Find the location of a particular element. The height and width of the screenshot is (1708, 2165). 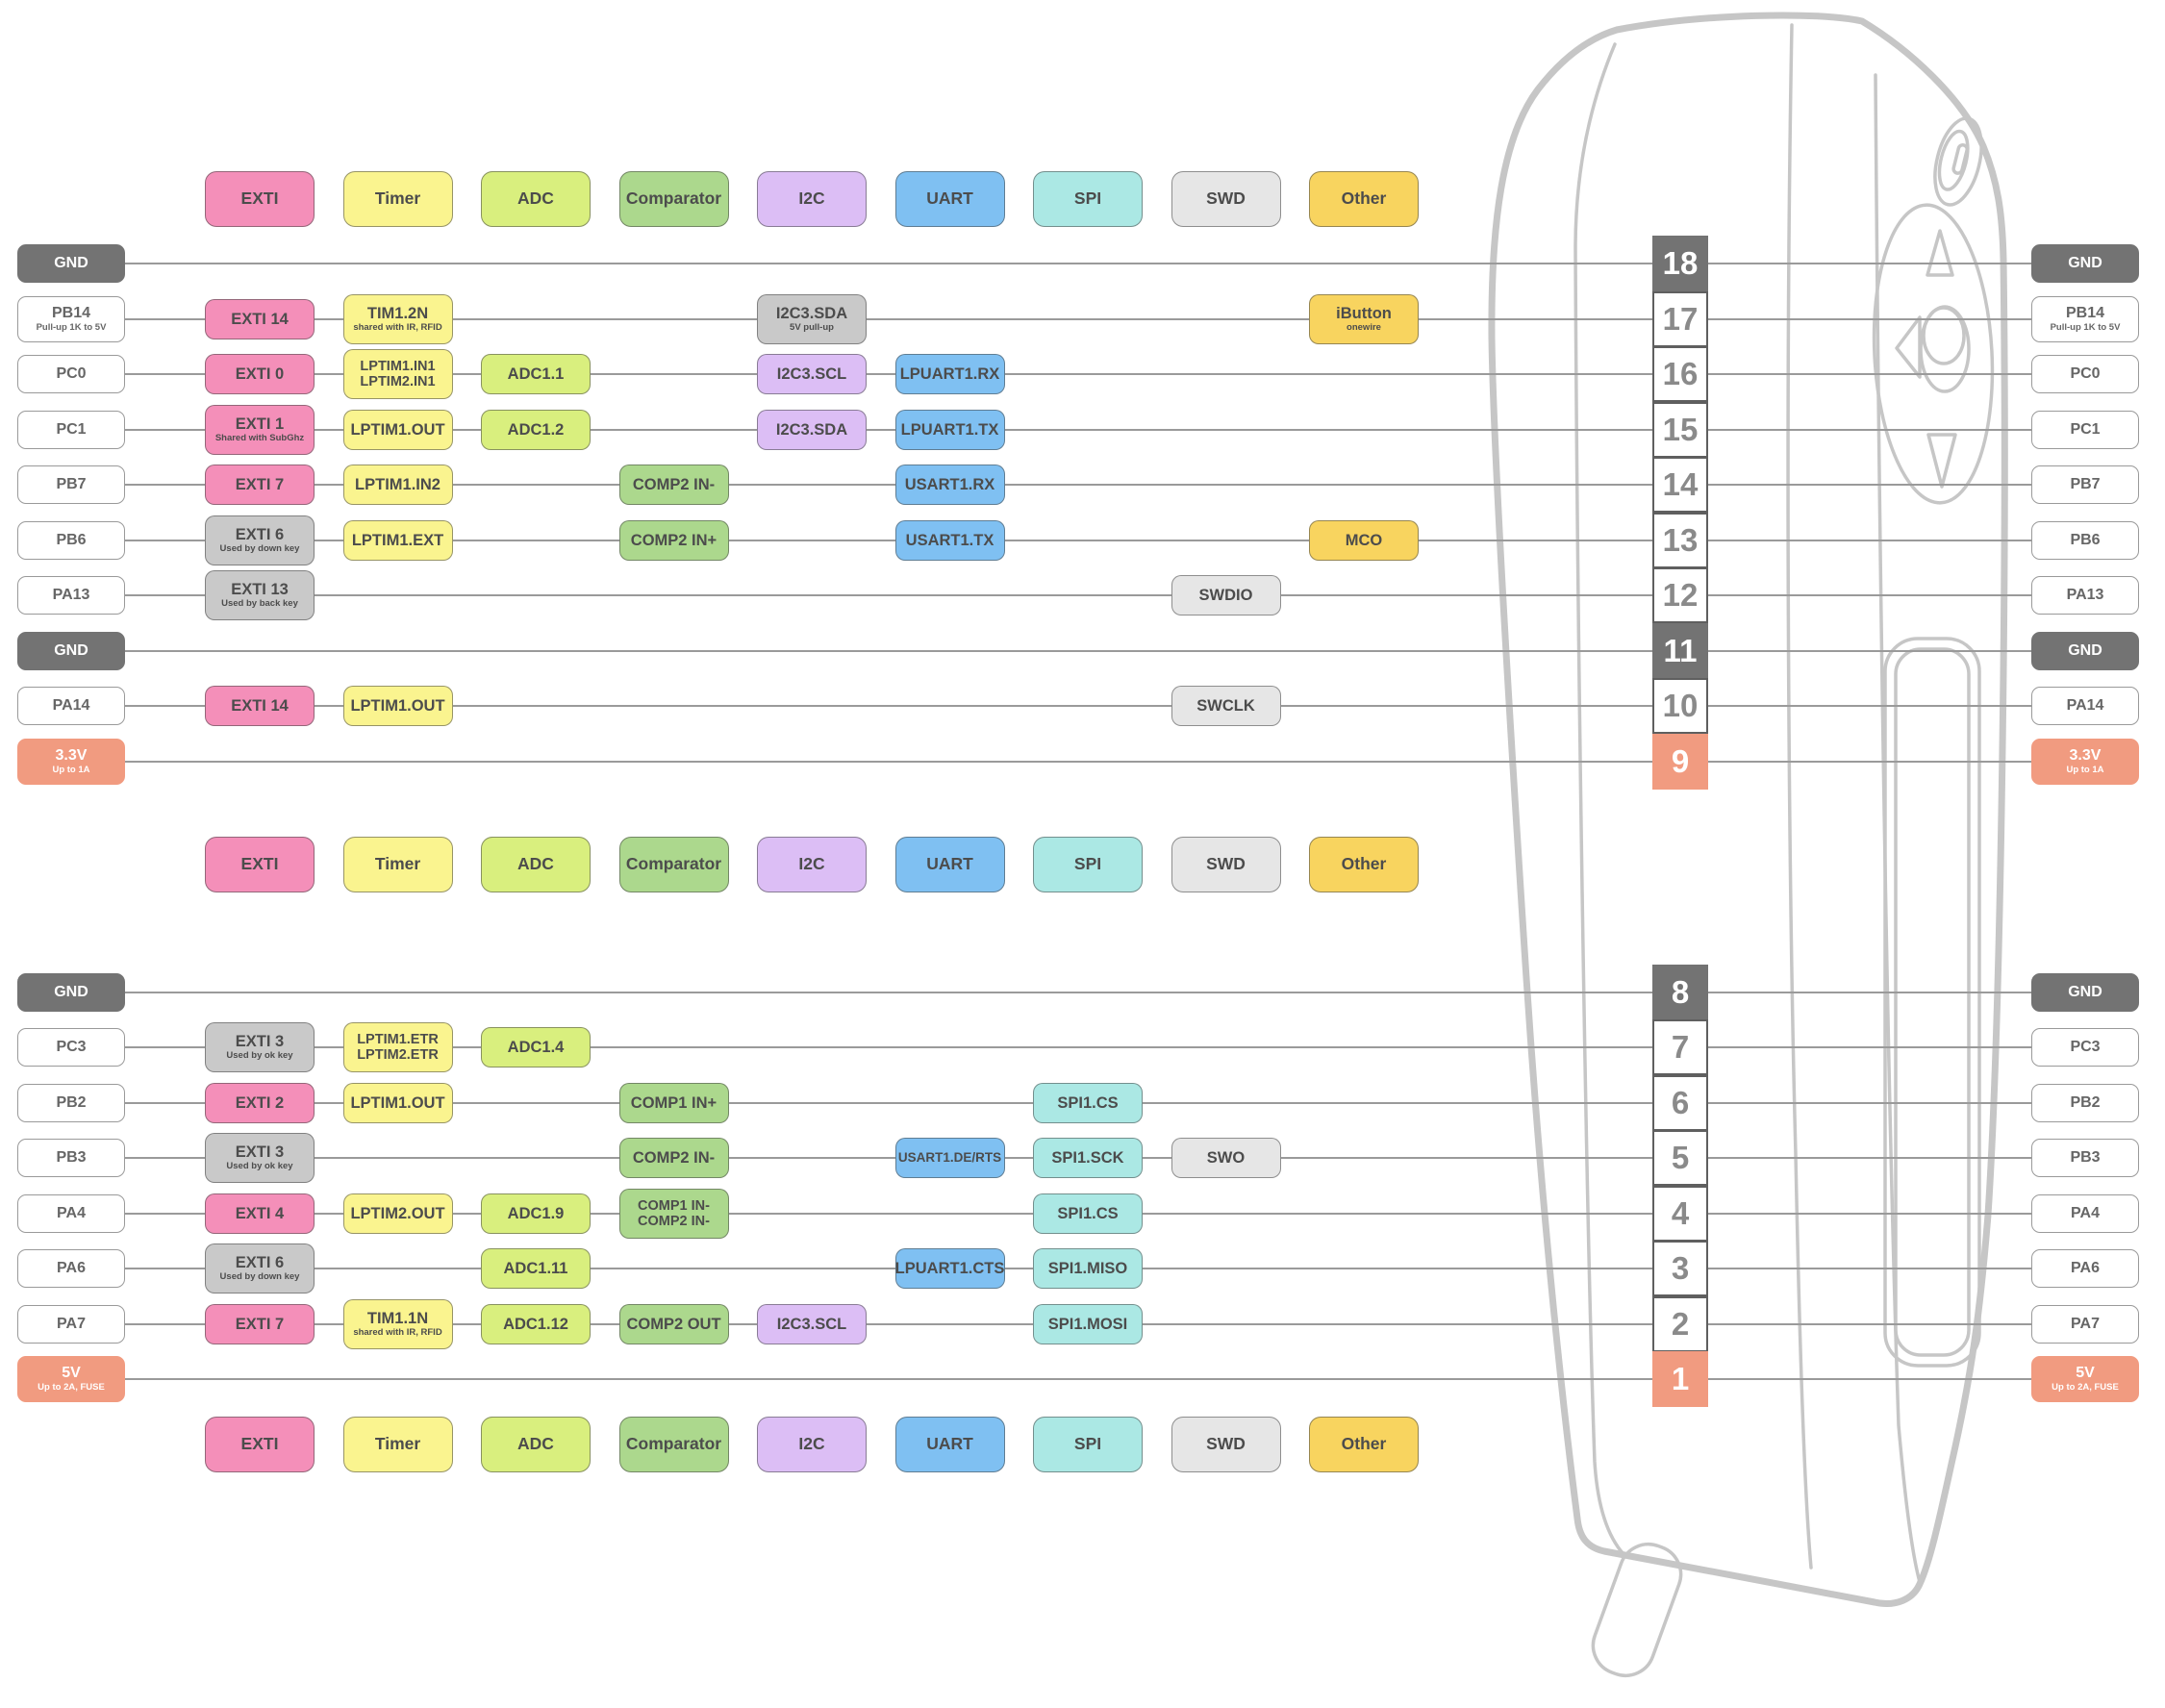

func-badge-adc1-12: ADC1.12 is located at coordinates (536, 1324).